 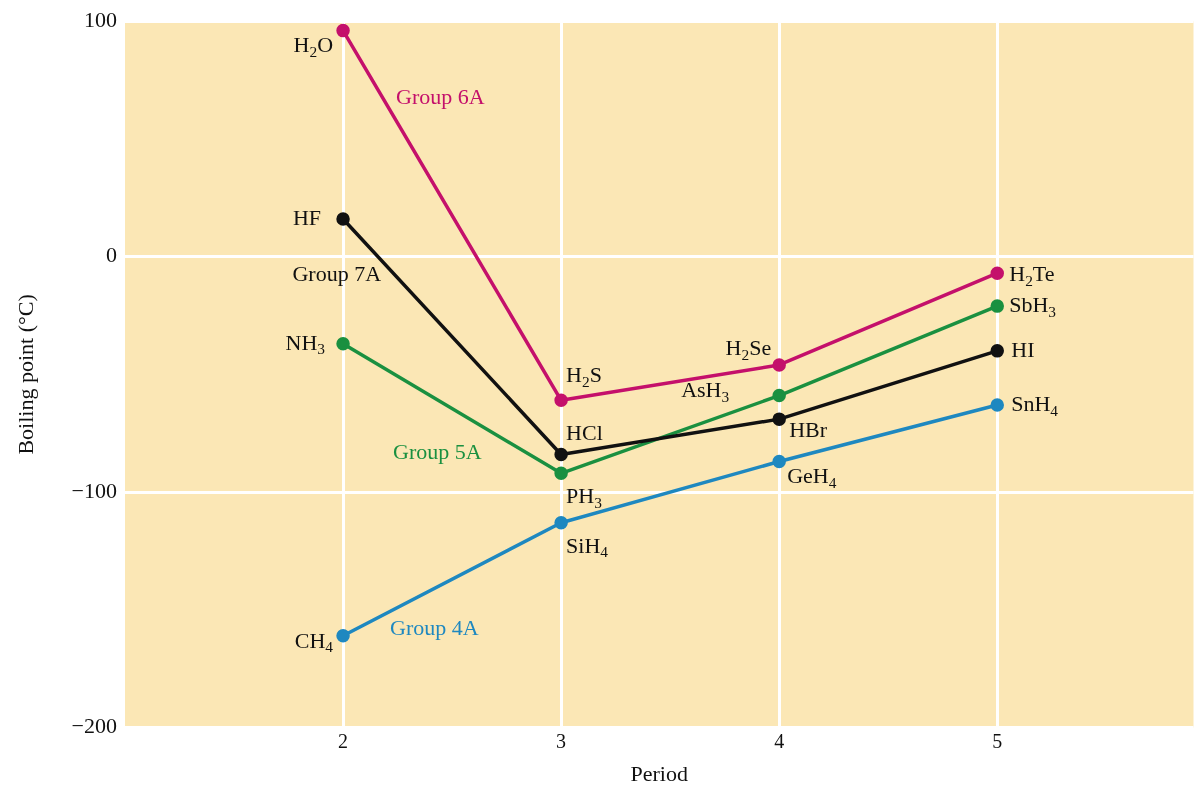 What do you see at coordinates (659, 773) in the screenshot?
I see `x-axis-title: Period` at bounding box center [659, 773].